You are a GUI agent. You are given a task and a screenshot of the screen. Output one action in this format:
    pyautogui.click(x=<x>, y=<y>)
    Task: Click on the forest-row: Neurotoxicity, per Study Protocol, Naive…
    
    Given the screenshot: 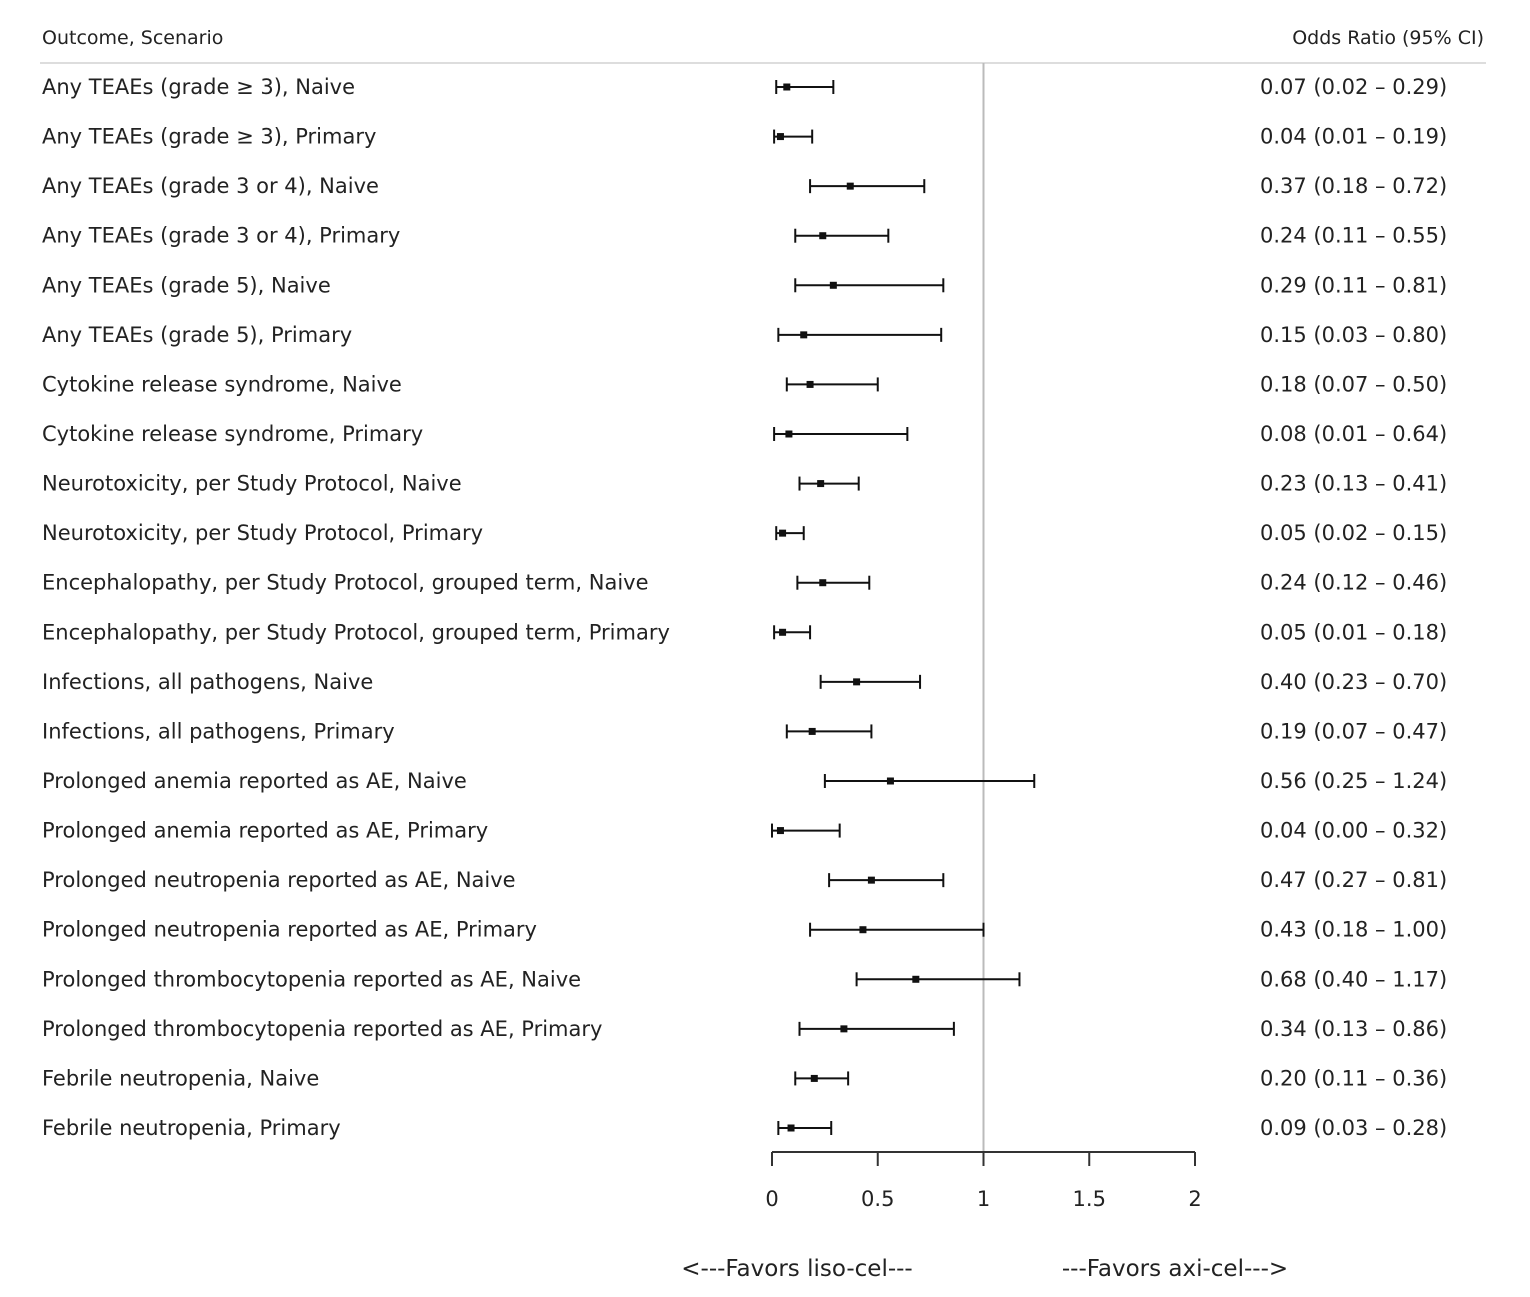 What is the action you would take?
    pyautogui.click(x=744, y=484)
    